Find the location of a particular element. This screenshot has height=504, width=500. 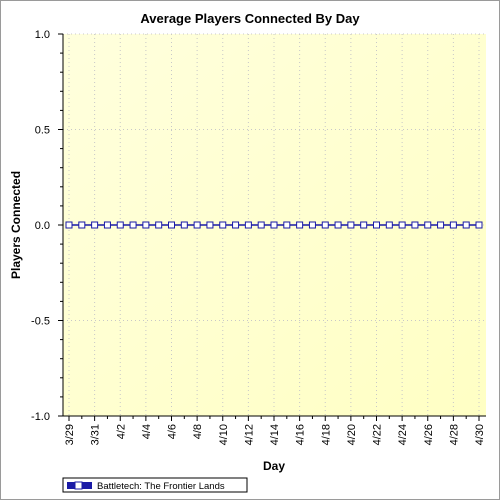

x-tick-label: 4/6 is located at coordinates (173, 431).